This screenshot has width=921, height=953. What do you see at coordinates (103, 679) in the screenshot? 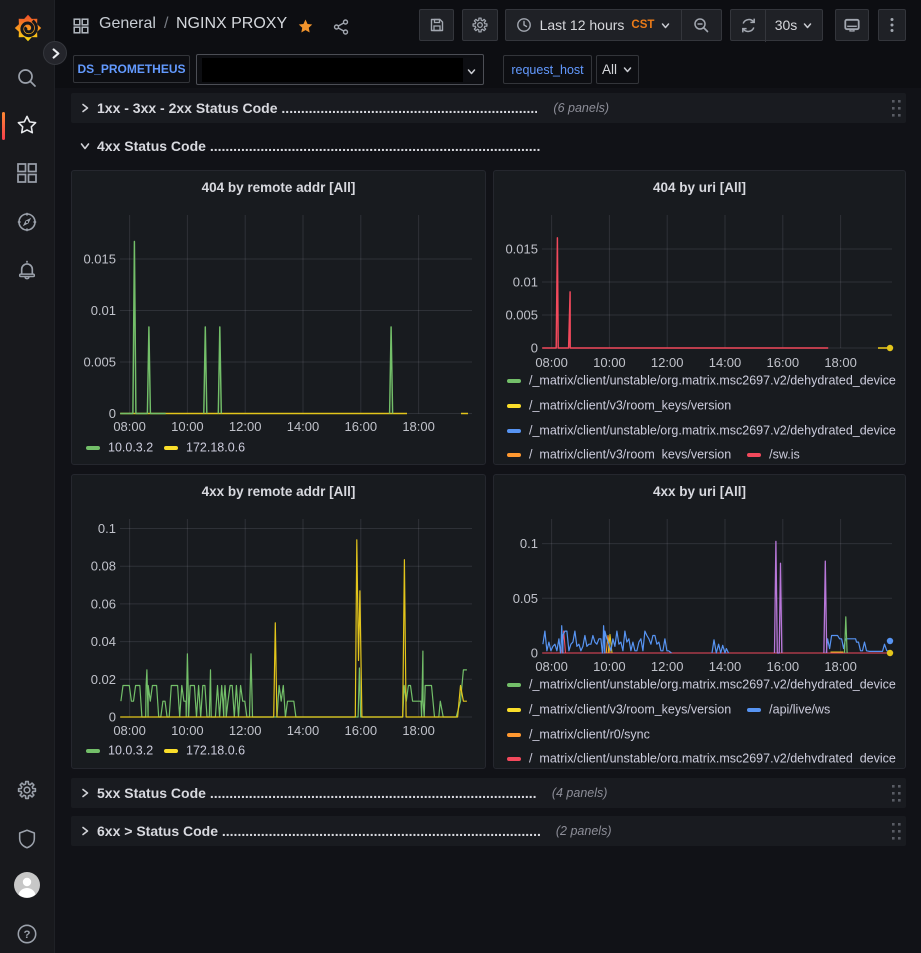
I see `svg-text: 0.02` at bounding box center [103, 679].